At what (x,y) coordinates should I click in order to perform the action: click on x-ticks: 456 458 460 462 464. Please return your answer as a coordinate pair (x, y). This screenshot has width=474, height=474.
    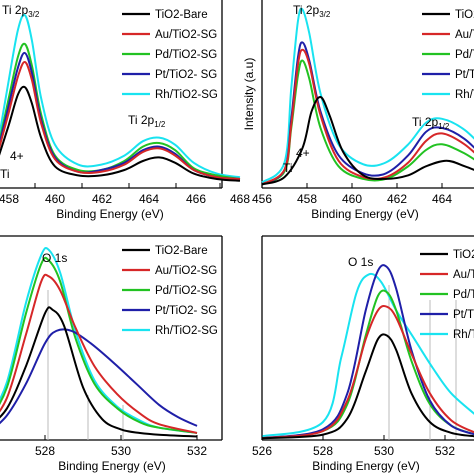
    Looking at the image, I should click on (352, 194).